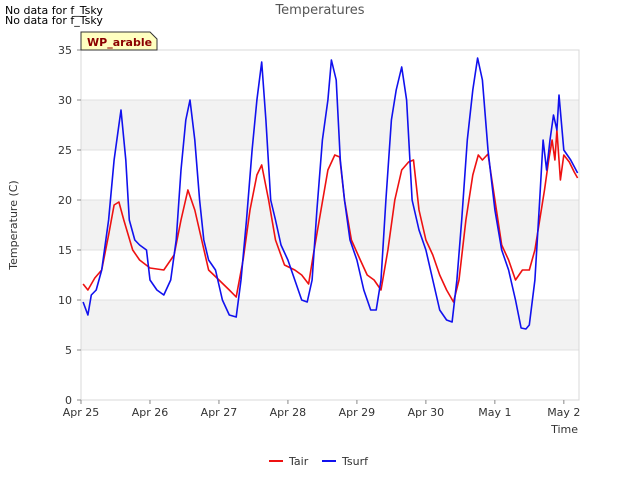 The width and height of the screenshot is (640, 480). Describe the element at coordinates (65, 300) in the screenshot. I see `y-tick-label-10: 10` at that location.